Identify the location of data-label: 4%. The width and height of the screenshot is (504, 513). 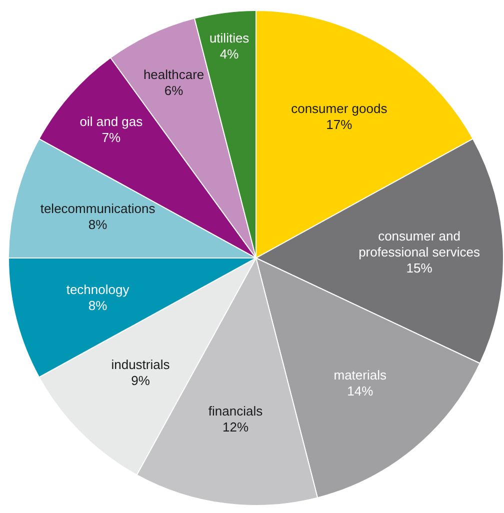
(230, 54).